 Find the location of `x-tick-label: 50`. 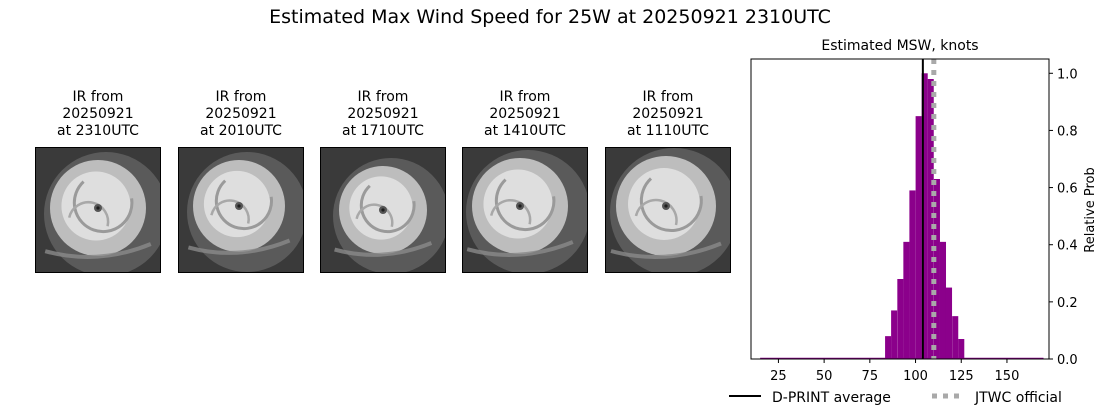

x-tick-label: 50 is located at coordinates (824, 376).